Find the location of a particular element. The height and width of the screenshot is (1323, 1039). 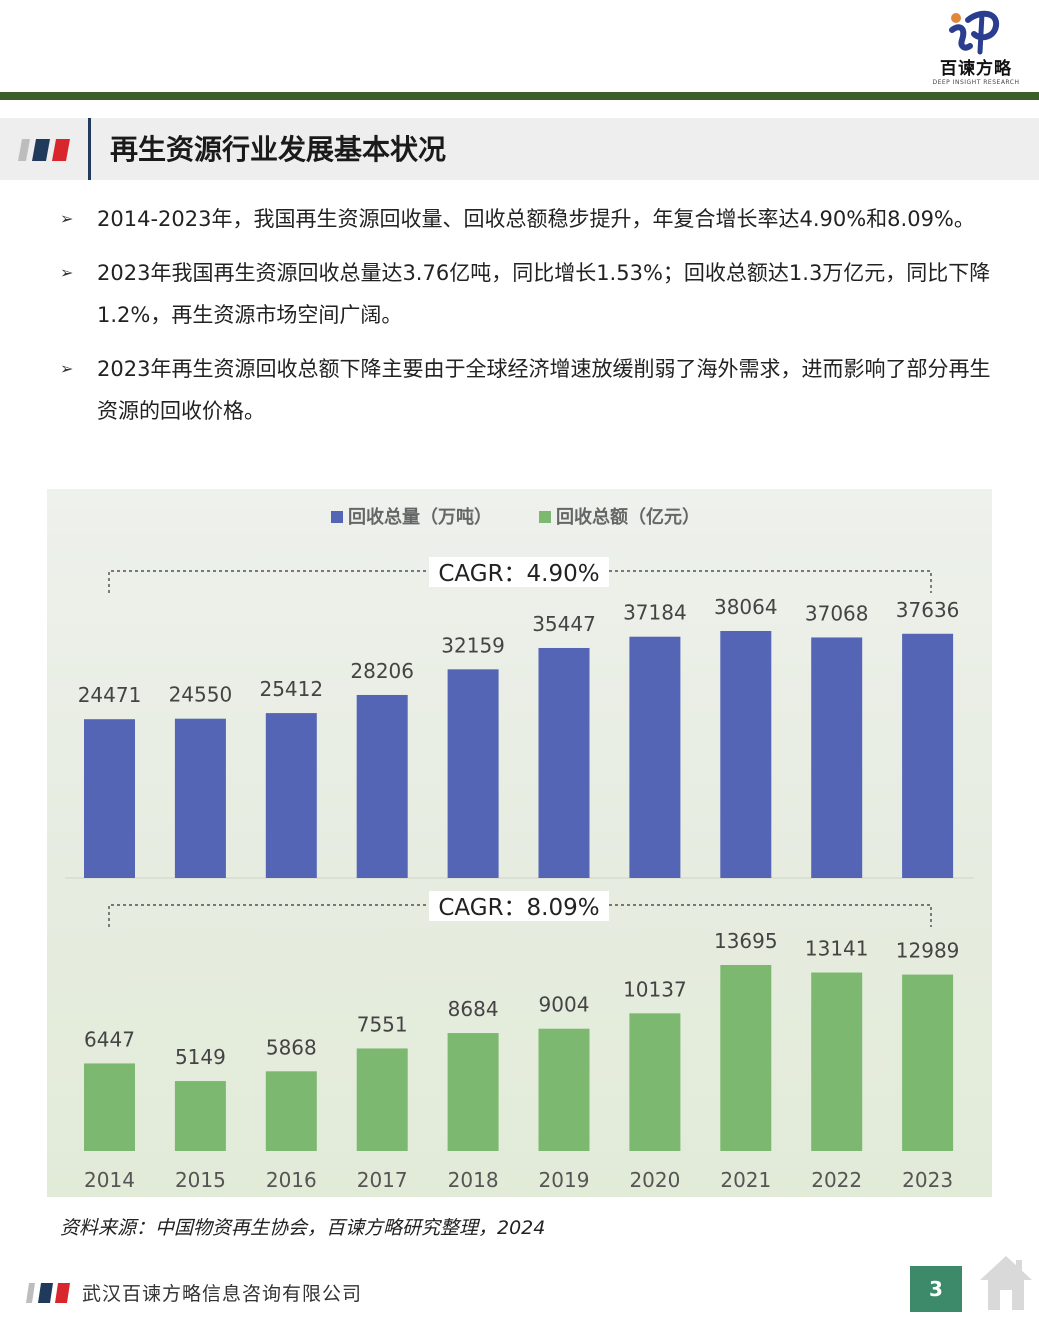

cagr-label-amount: CAGR：8.09% is located at coordinates (518, 908).